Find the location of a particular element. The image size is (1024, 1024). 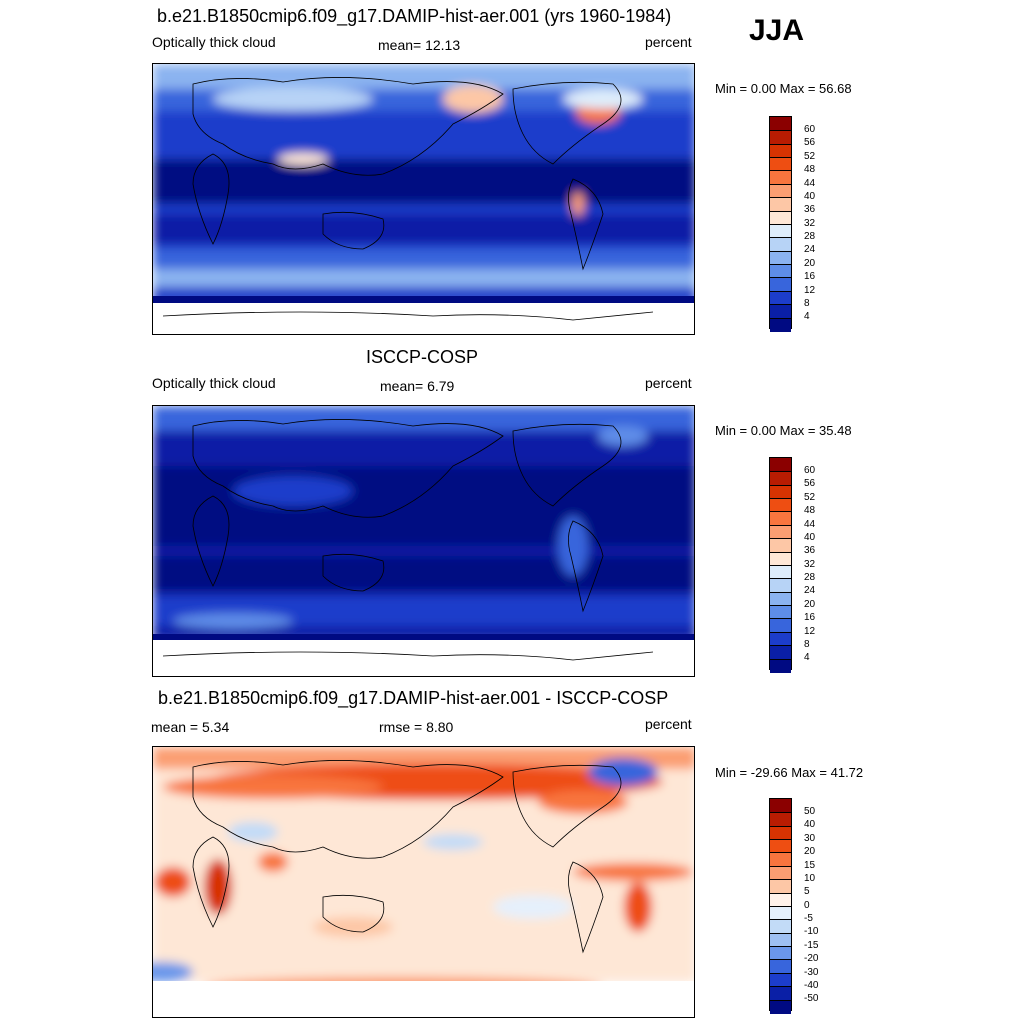

panel1-map is located at coordinates (423, 199).